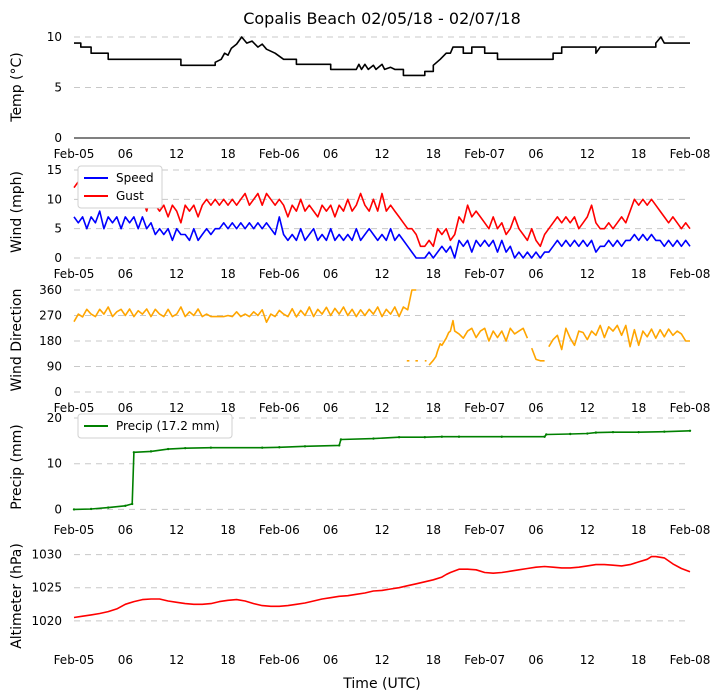  What do you see at coordinates (484, 660) in the screenshot?
I see `altimeter-x-tick-label: Feb-07` at bounding box center [484, 660].